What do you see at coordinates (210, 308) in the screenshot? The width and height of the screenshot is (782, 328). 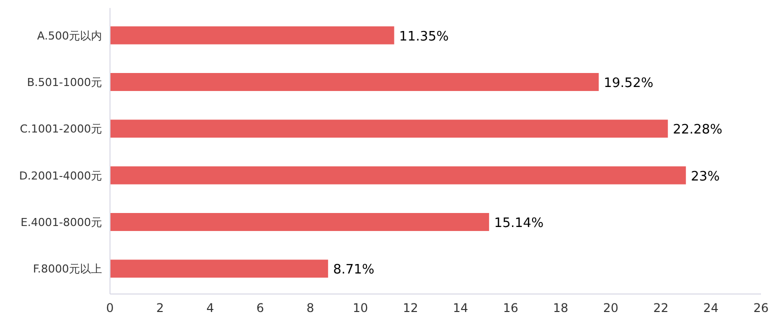 I see `x-tick-label: 4` at bounding box center [210, 308].